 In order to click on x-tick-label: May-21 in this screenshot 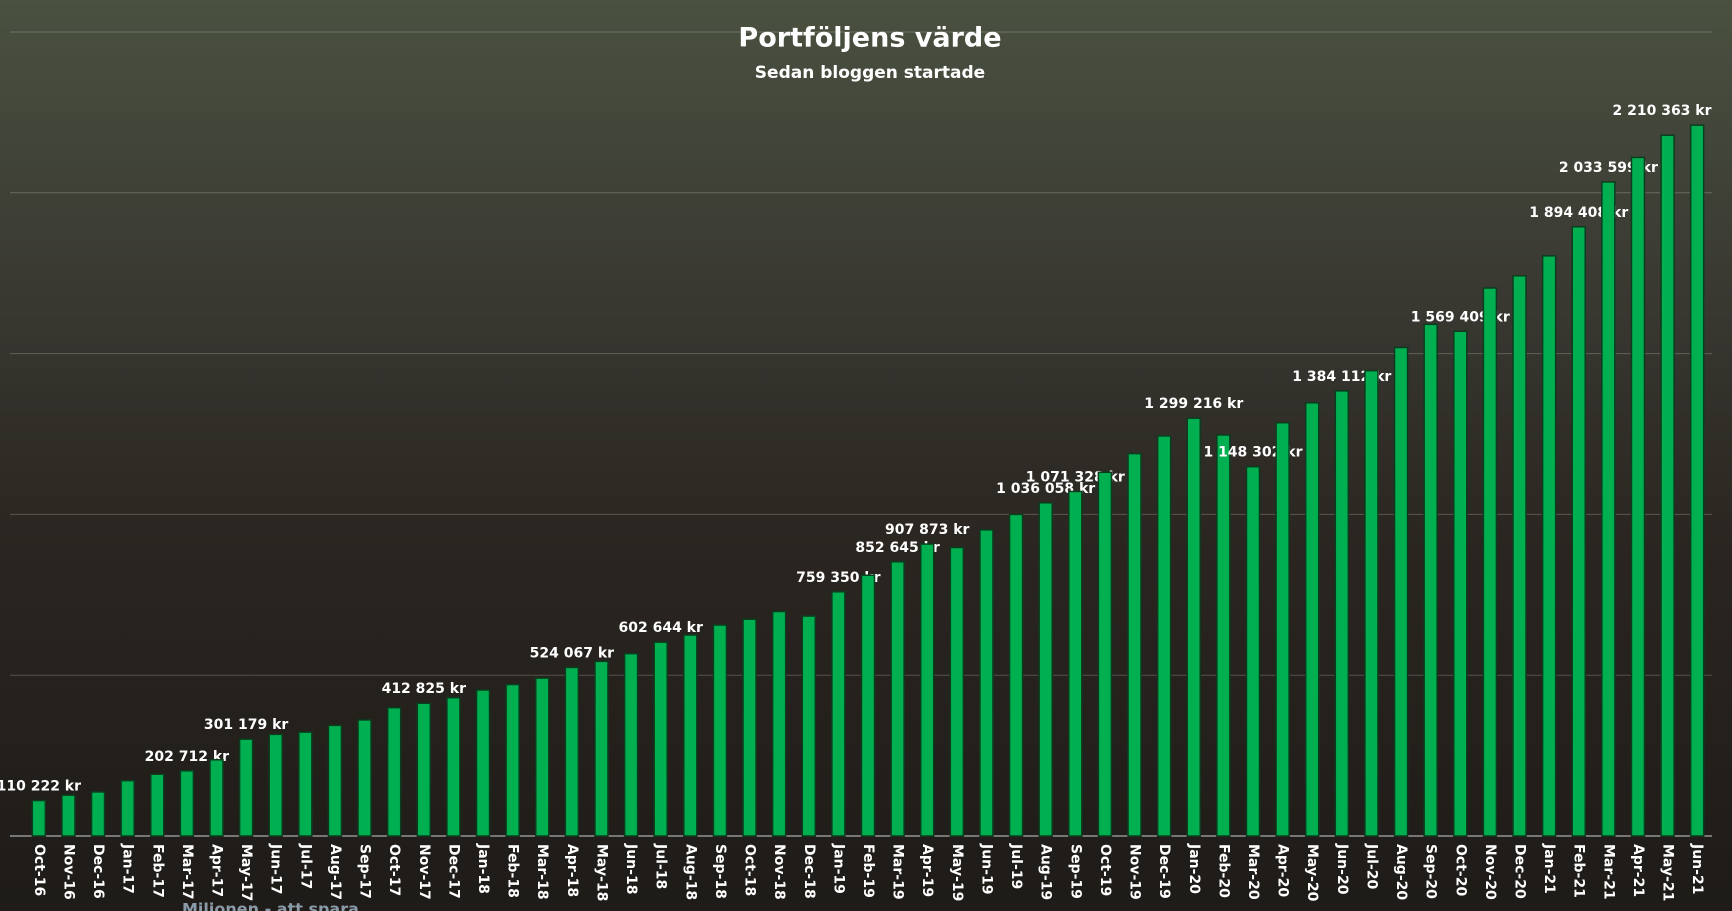, I will do `click(1668, 872)`.